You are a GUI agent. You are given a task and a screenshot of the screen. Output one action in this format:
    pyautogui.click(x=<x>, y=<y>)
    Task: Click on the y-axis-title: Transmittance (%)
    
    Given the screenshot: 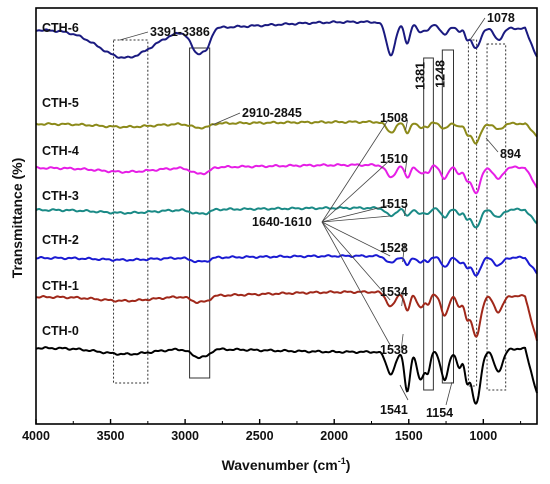 What is the action you would take?
    pyautogui.click(x=17, y=218)
    